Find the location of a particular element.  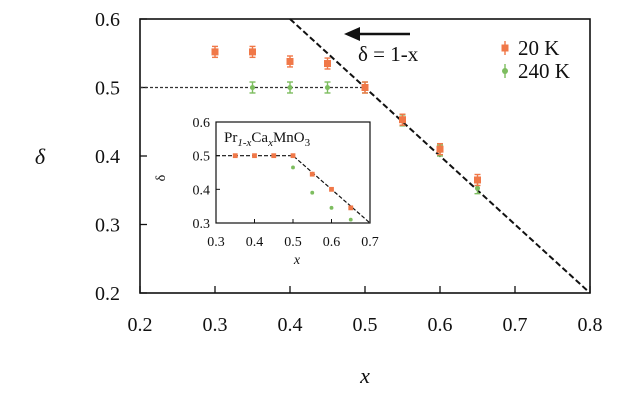

y-tick-label: 0.2 is located at coordinates (107, 294).